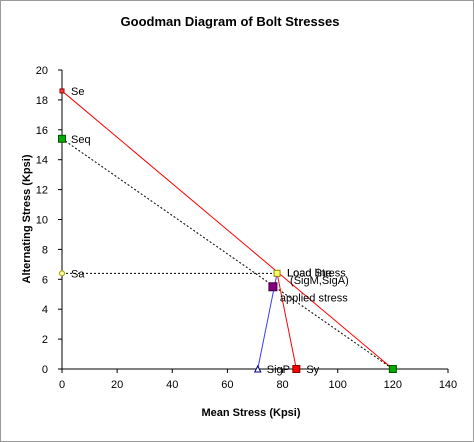 This screenshot has width=474, height=442. Describe the element at coordinates (257, 368) in the screenshot. I see `marker-sigp` at that location.